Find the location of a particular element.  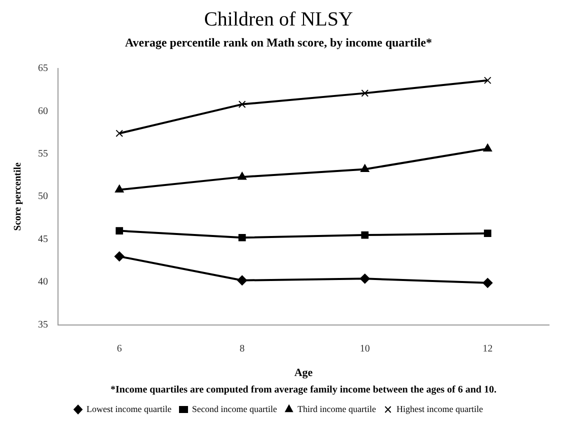

y-tick-label: 35 is located at coordinates (43, 324).